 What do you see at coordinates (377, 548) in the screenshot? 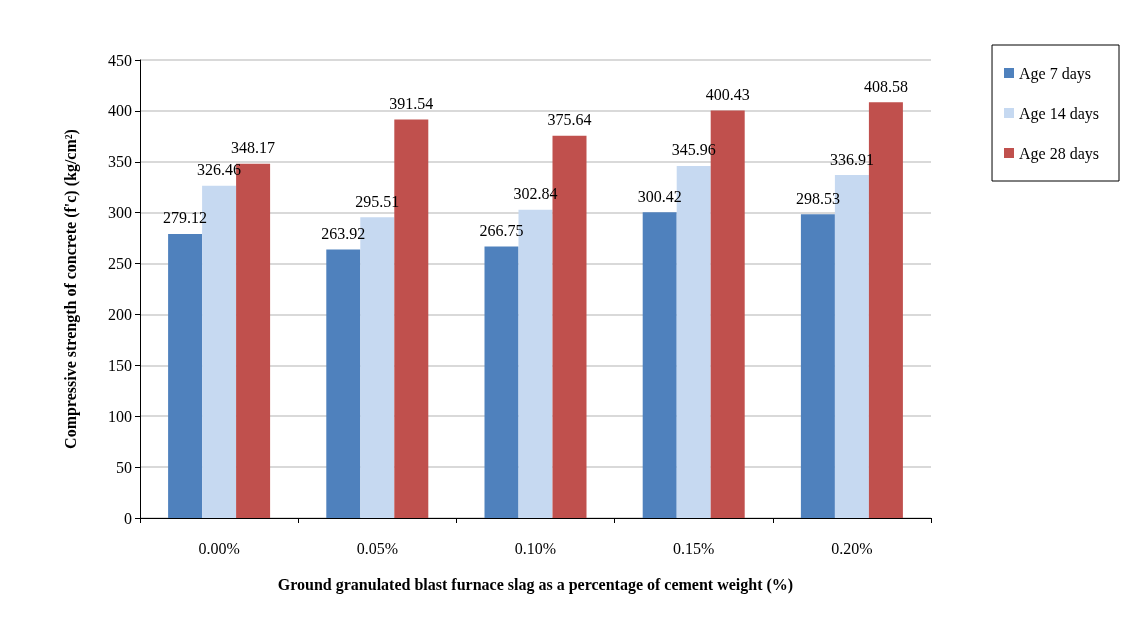
I see `x-tick-label: 0.05%` at bounding box center [377, 548].